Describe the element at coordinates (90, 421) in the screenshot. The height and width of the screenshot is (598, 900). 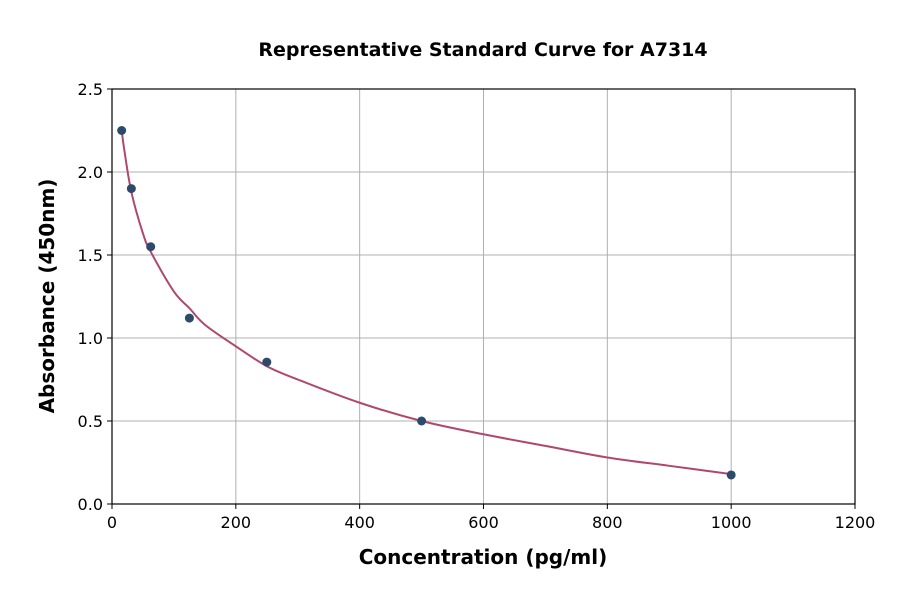
I see `y-tick-label: 0.5` at that location.